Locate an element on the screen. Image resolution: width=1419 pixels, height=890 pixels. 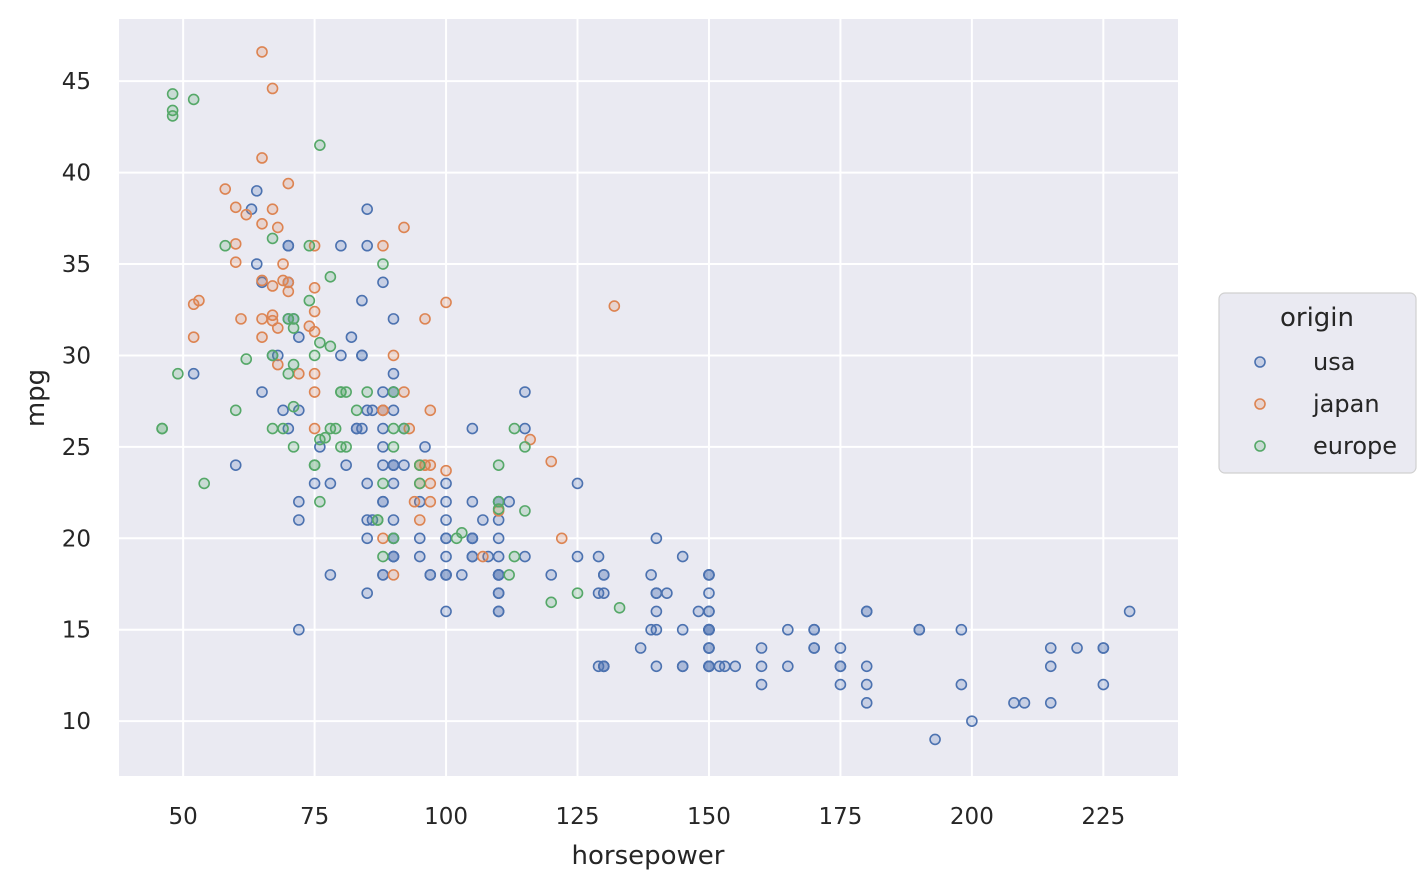
y-axis-label: mpg is located at coordinates (36, 398).